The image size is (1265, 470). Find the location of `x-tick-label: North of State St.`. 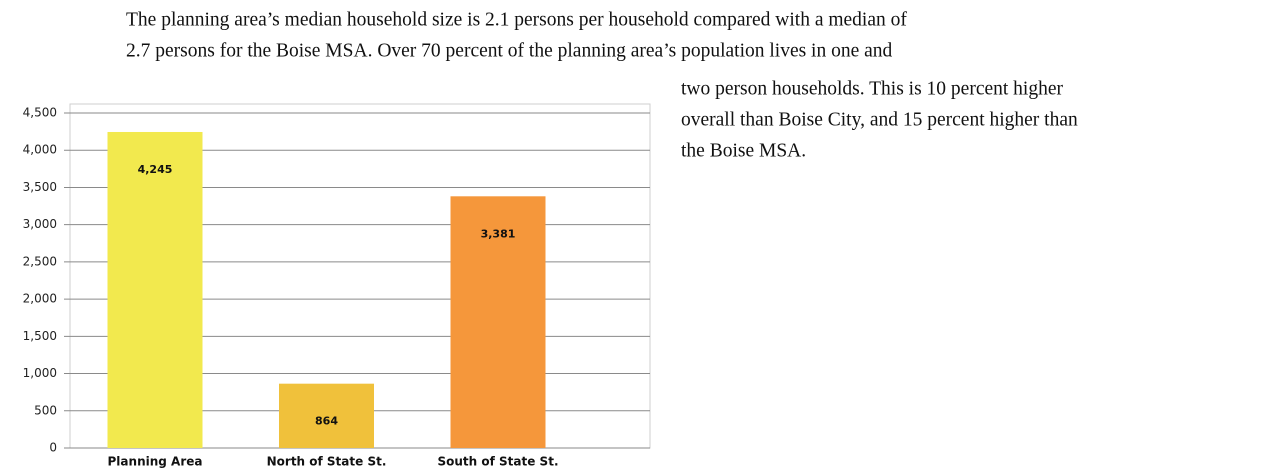

x-tick-label: North of State St. is located at coordinates (327, 462).